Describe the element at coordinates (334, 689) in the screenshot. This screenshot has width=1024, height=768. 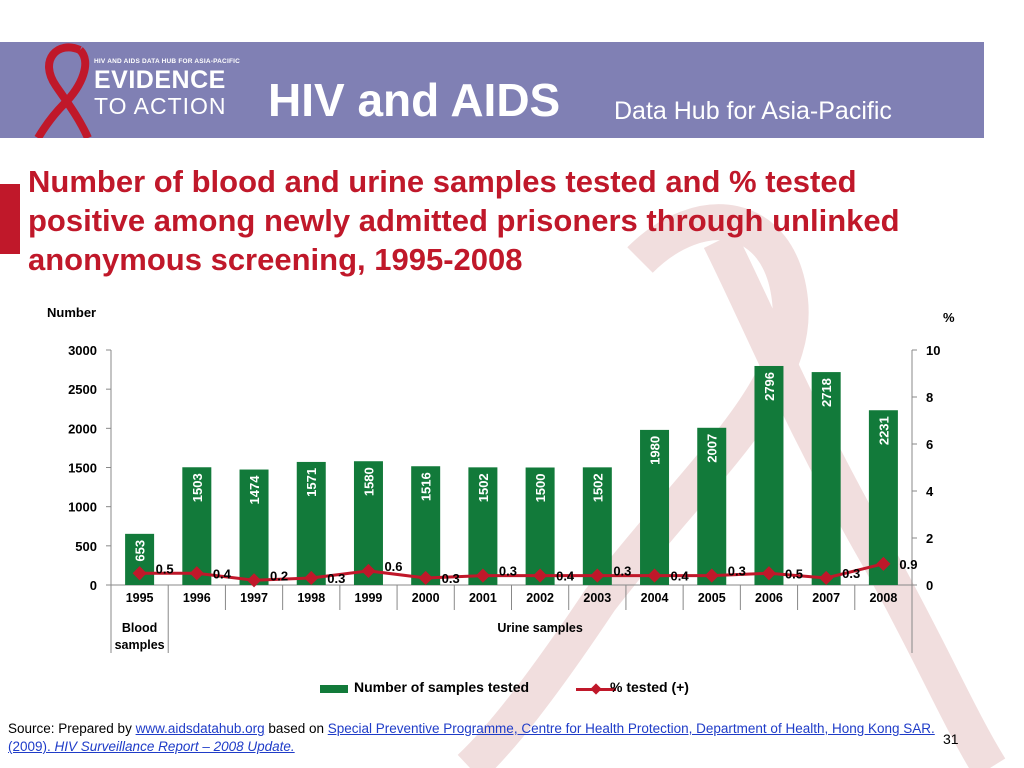
I see `legend-bar-swatch` at that location.